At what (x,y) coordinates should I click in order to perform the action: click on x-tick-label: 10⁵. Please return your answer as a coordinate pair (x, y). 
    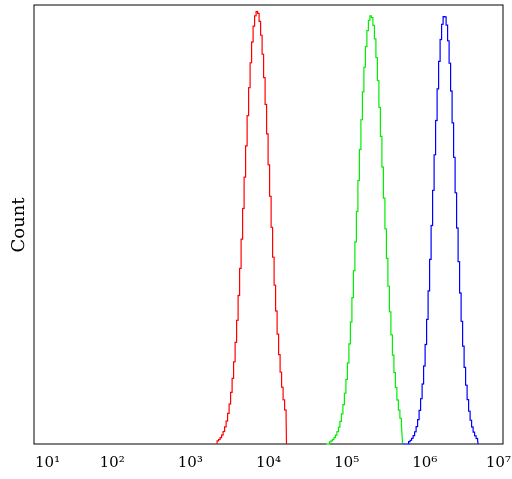
    Looking at the image, I should click on (346, 462).